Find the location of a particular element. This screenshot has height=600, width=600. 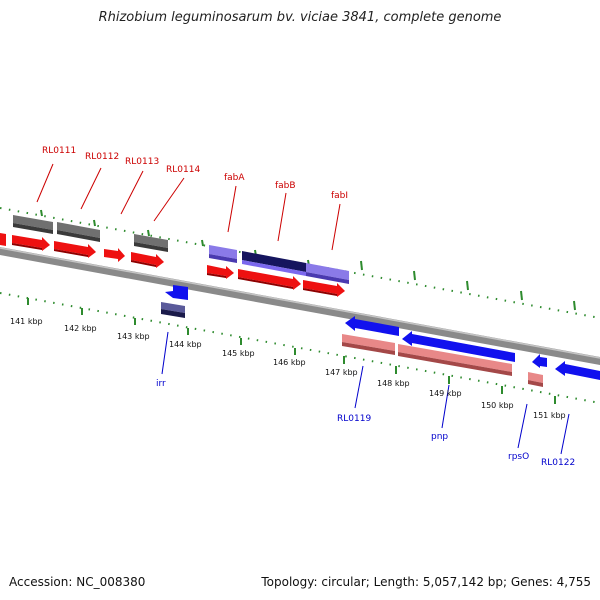

label-rpsO: rpsO is located at coordinates (518, 457).